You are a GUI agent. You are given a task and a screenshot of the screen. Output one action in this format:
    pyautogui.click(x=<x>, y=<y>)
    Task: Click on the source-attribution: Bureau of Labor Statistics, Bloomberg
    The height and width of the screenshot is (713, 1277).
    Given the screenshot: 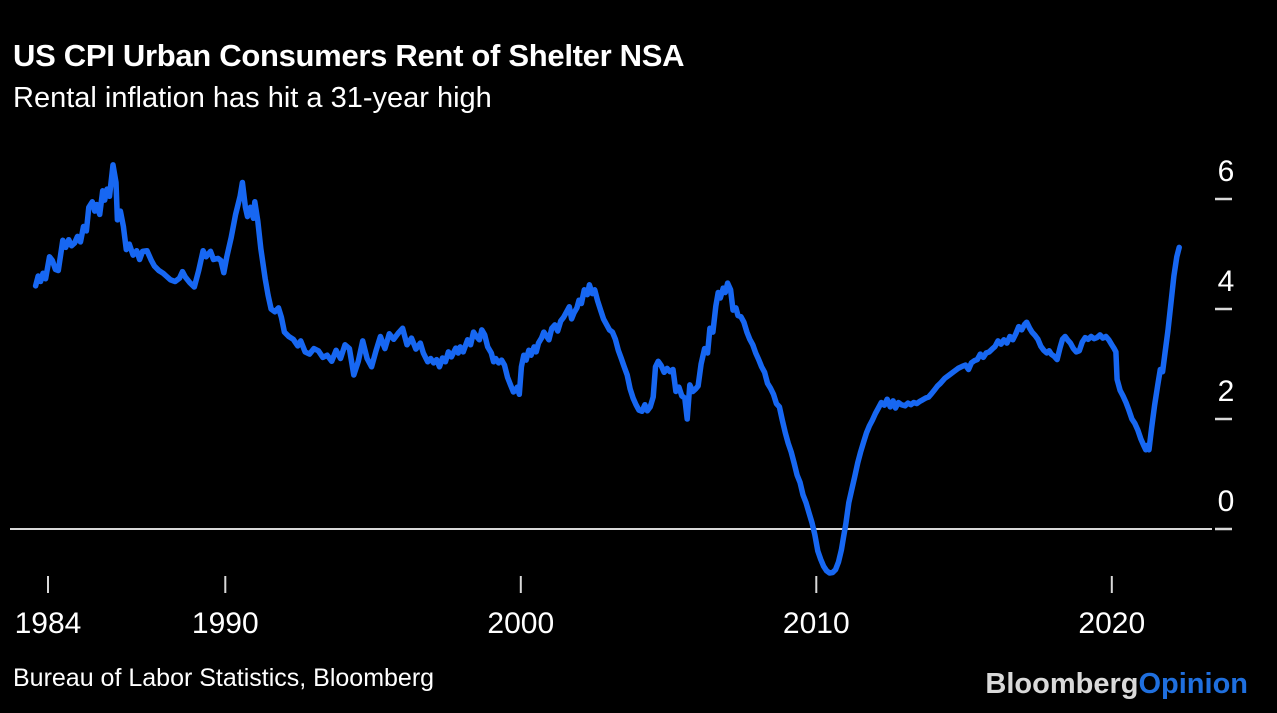 What is the action you would take?
    pyautogui.click(x=224, y=678)
    